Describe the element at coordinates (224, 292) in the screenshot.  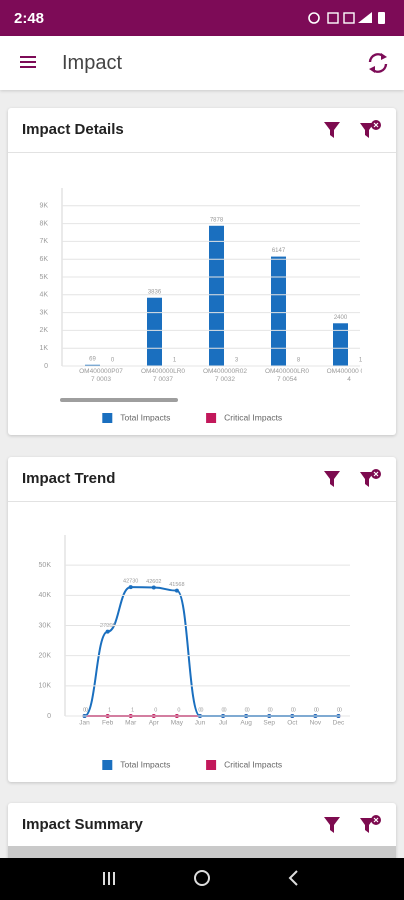
I see `plot-area: 69 3836 7878 6147 2400 0 1 3 8 1` at that location.